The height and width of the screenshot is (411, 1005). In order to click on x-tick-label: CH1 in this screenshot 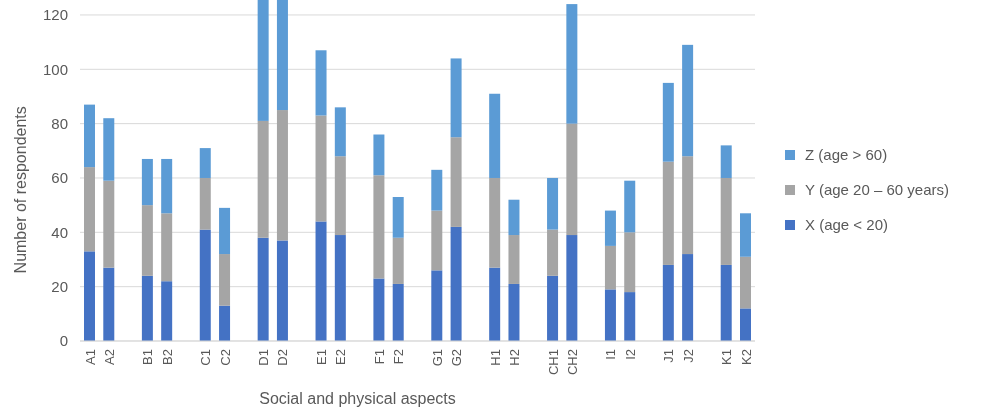, I will do `click(553, 362)`.